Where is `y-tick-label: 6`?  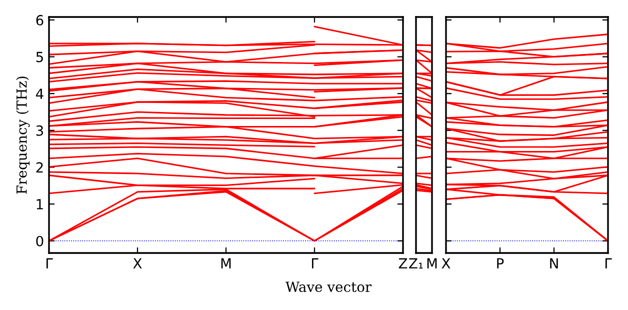
y-tick-label: 6 is located at coordinates (40, 20).